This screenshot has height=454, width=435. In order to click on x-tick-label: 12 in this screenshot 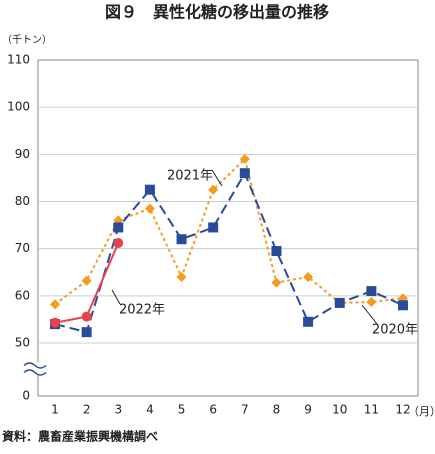, I will do `click(402, 410)`.